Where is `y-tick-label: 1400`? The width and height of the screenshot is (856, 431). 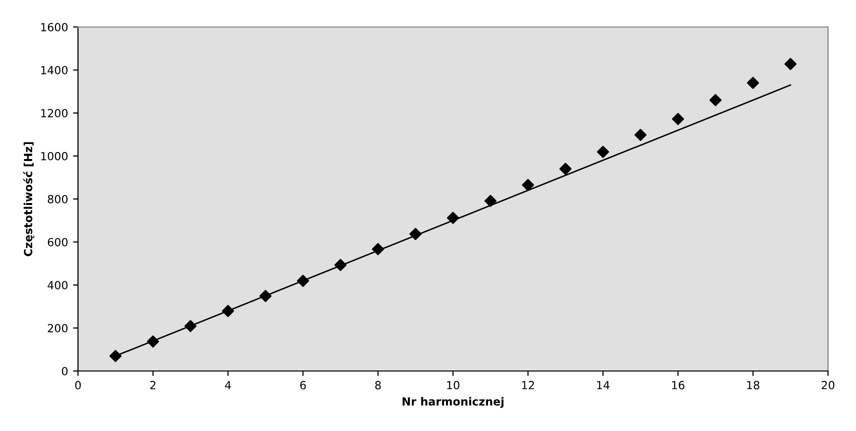
y-tick-label: 1400 is located at coordinates (54, 70).